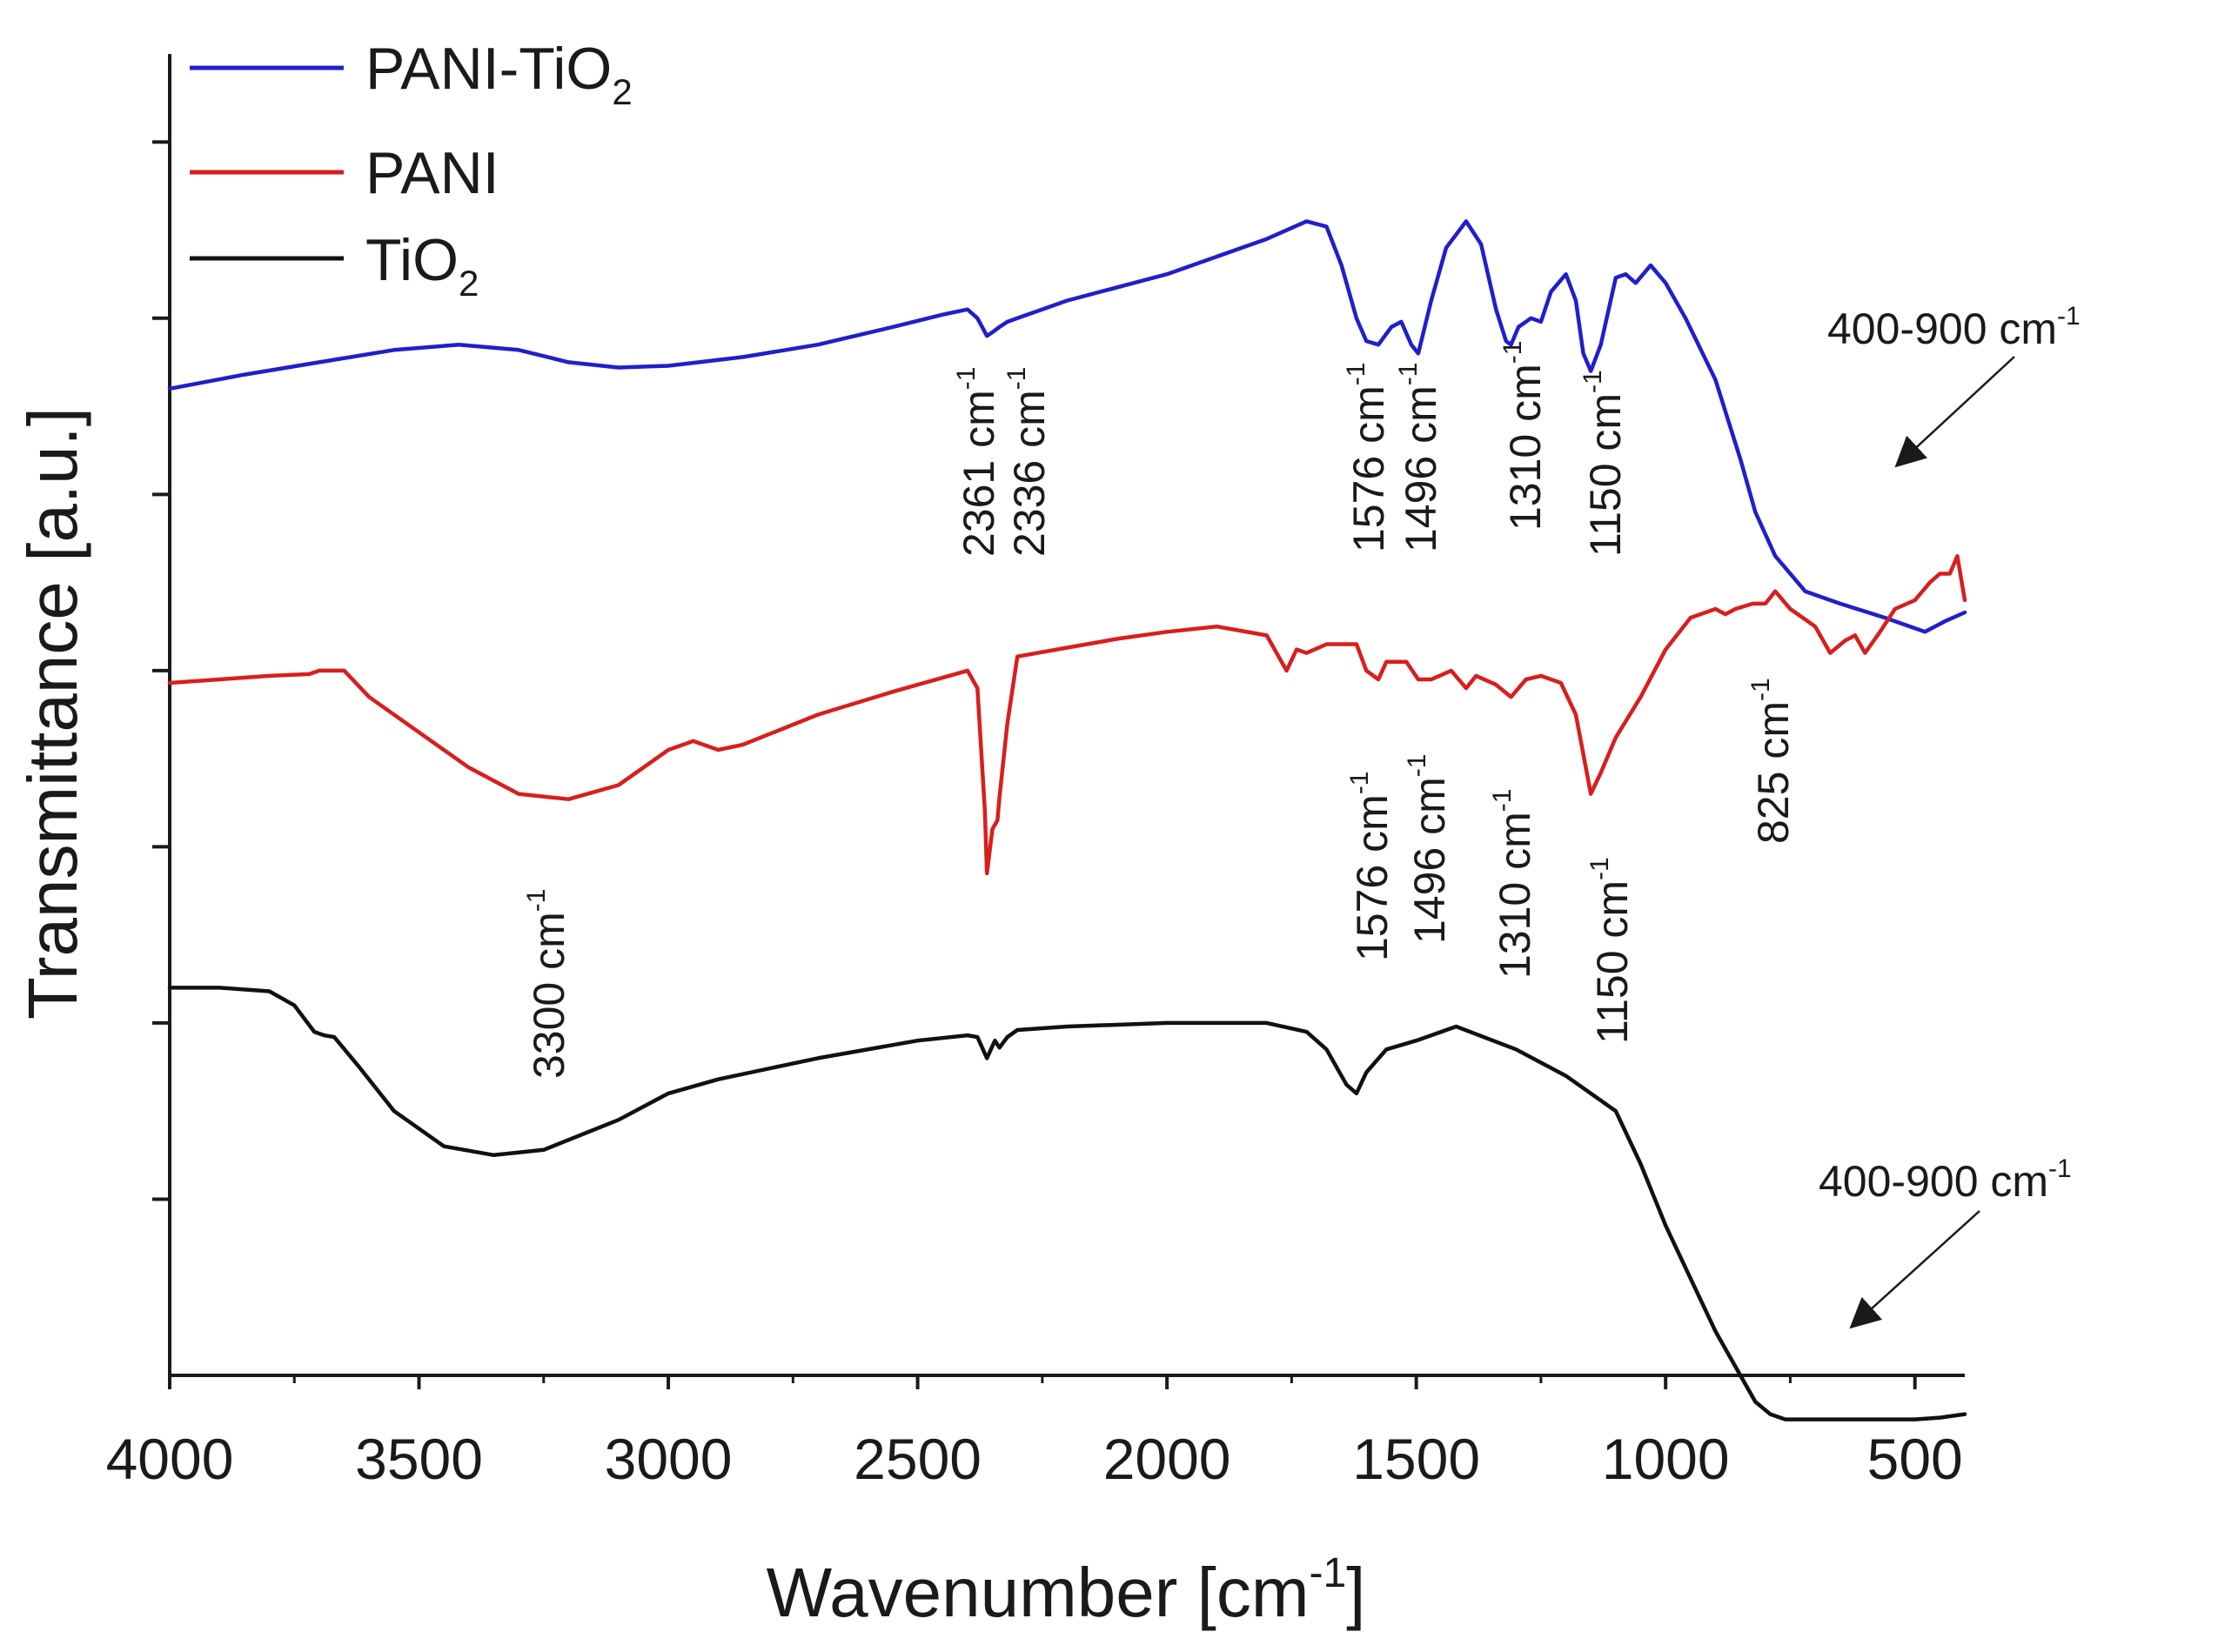 This screenshot has height=1652, width=2218. What do you see at coordinates (1035, 1459) in the screenshot?
I see `x-axis-tick-labels: 4000 3500 3000 2500 2000 1500 1000 500` at bounding box center [1035, 1459].